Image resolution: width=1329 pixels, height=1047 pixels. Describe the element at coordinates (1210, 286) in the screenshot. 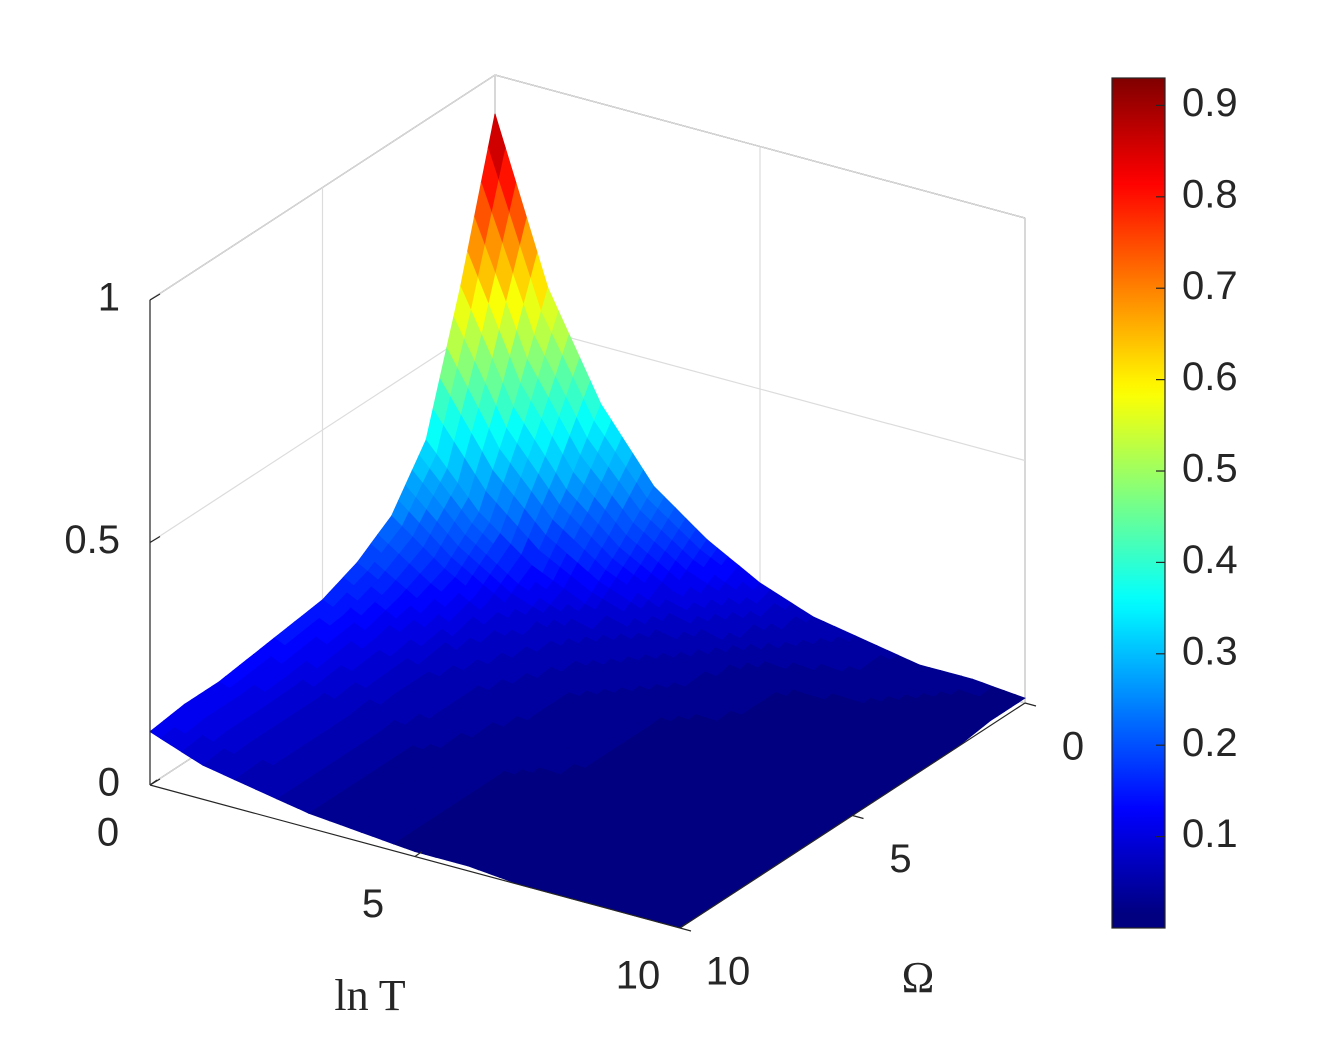

I see `colorbar-tick-label: 0.7` at that location.